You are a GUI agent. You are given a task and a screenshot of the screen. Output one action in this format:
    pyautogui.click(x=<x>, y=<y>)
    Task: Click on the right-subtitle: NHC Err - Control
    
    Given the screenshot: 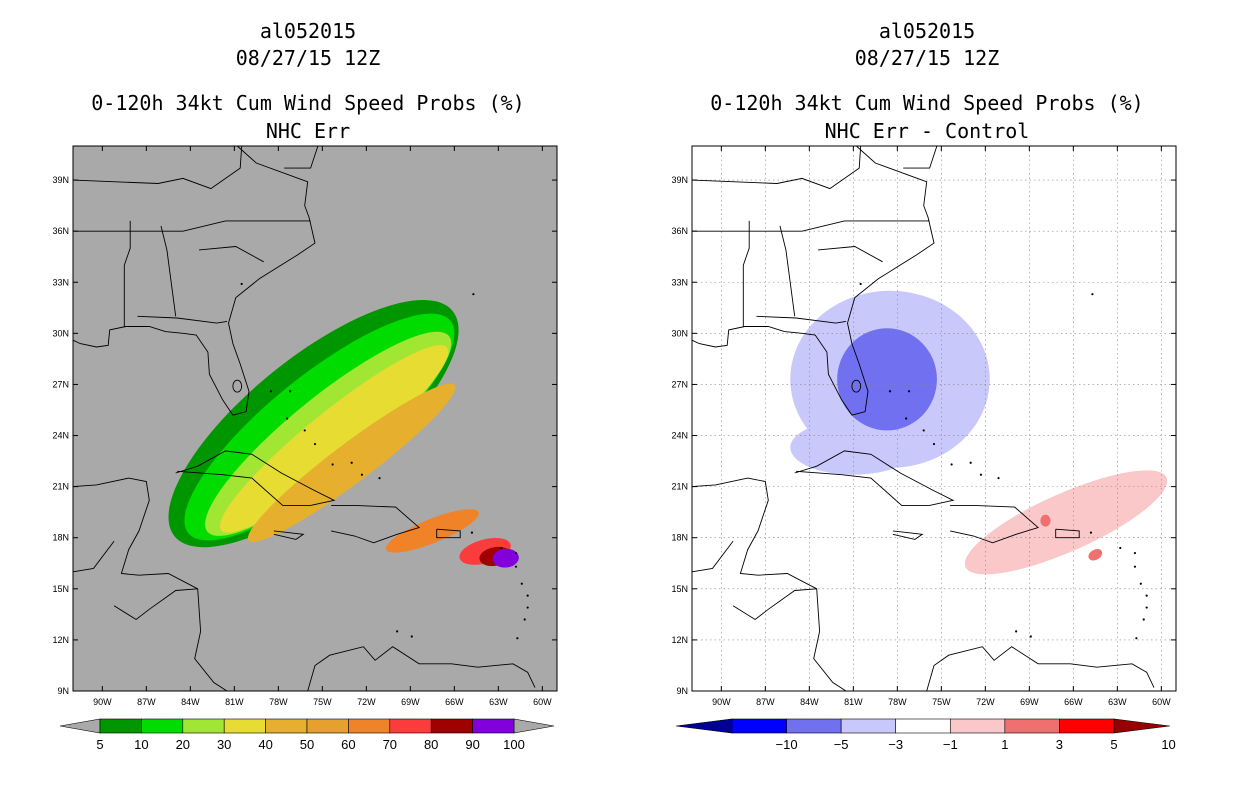 What is the action you would take?
    pyautogui.click(x=927, y=131)
    